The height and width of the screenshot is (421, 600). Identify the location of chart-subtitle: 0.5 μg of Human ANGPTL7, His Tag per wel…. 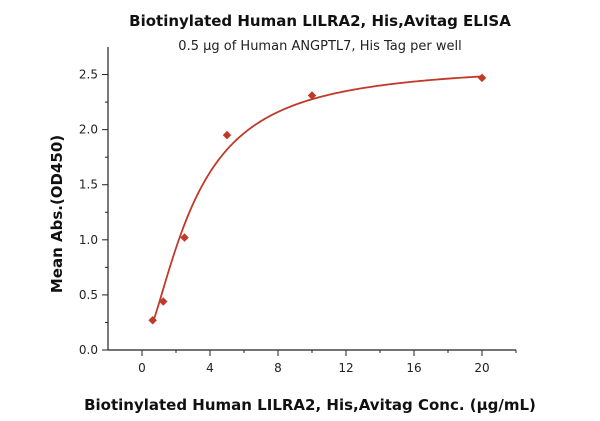
(319, 46).